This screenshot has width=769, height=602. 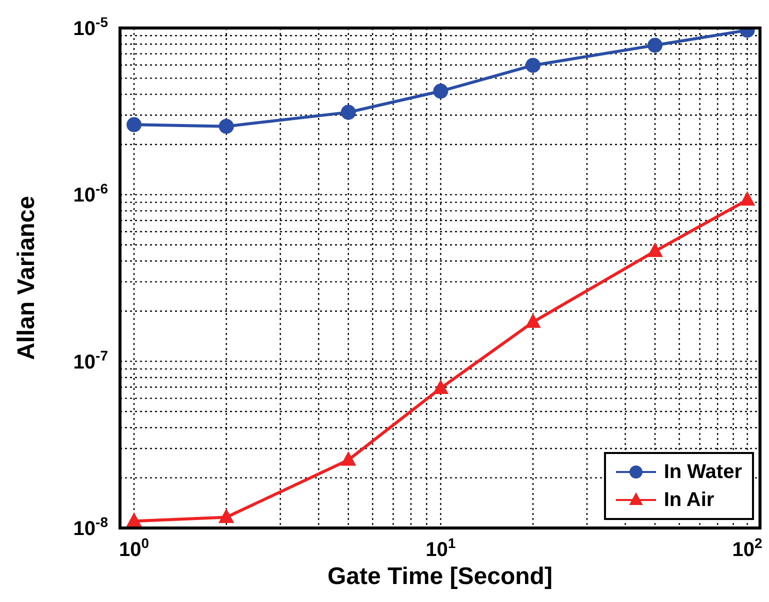 I want to click on y-axis-title: Allan Variance, so click(x=26, y=278).